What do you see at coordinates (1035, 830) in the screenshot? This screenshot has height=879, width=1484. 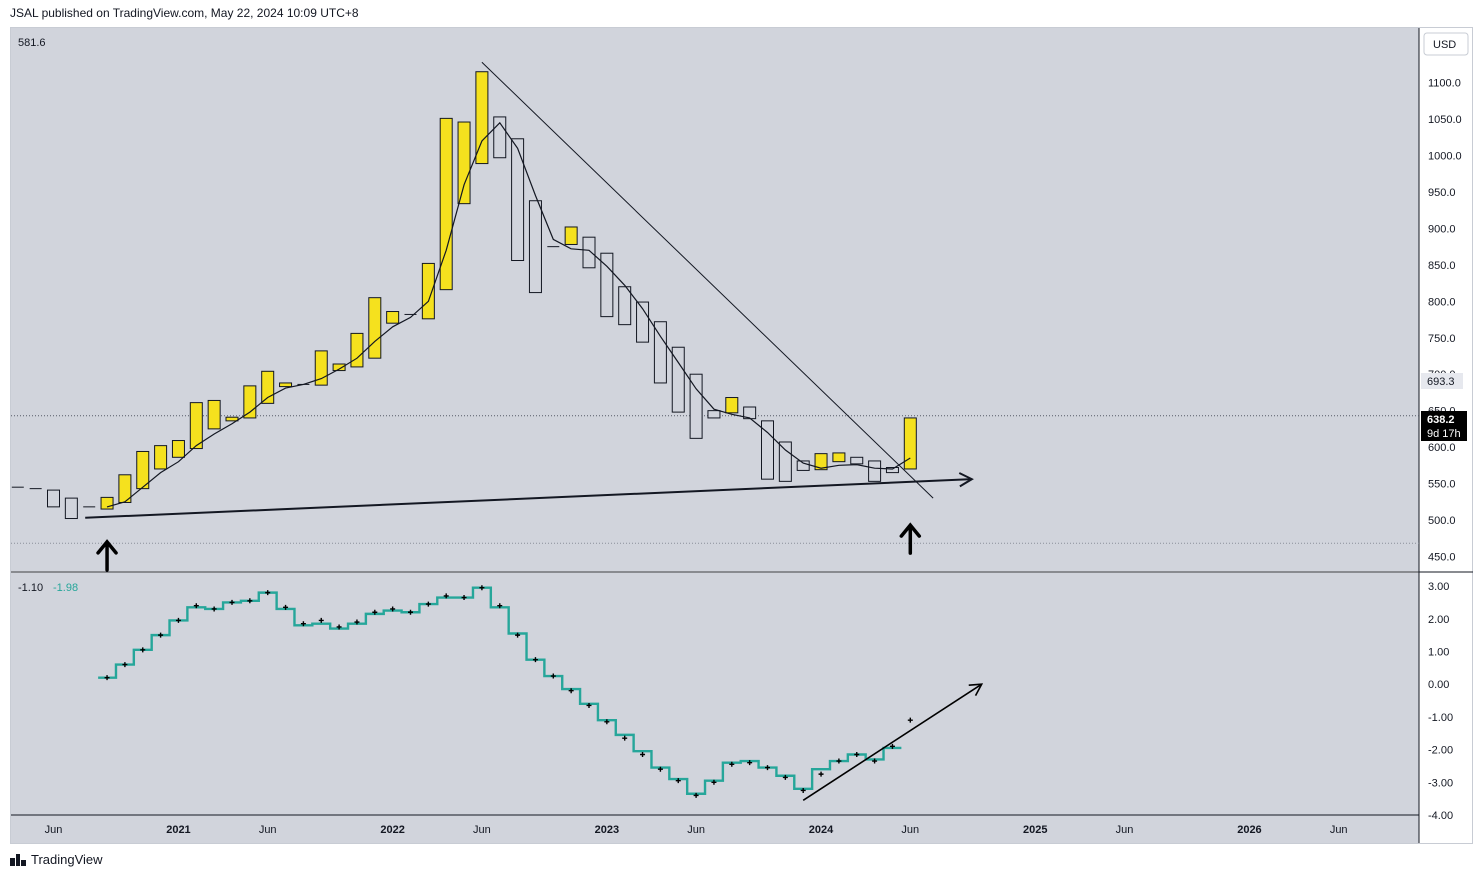 I see `time-axis-tick: 2025` at bounding box center [1035, 830].